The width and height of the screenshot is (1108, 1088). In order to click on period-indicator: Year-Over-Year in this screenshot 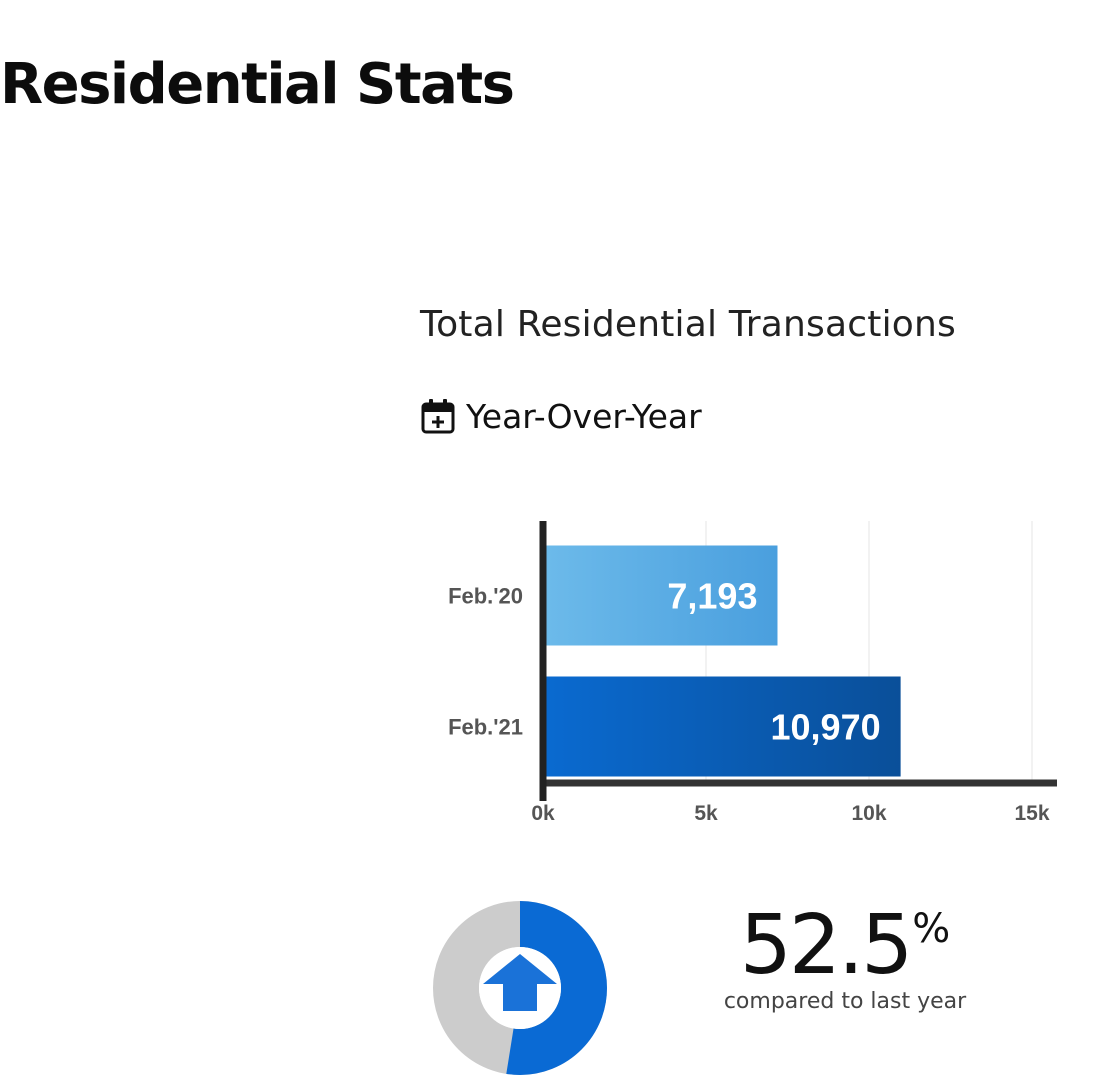, I will do `click(561, 416)`.